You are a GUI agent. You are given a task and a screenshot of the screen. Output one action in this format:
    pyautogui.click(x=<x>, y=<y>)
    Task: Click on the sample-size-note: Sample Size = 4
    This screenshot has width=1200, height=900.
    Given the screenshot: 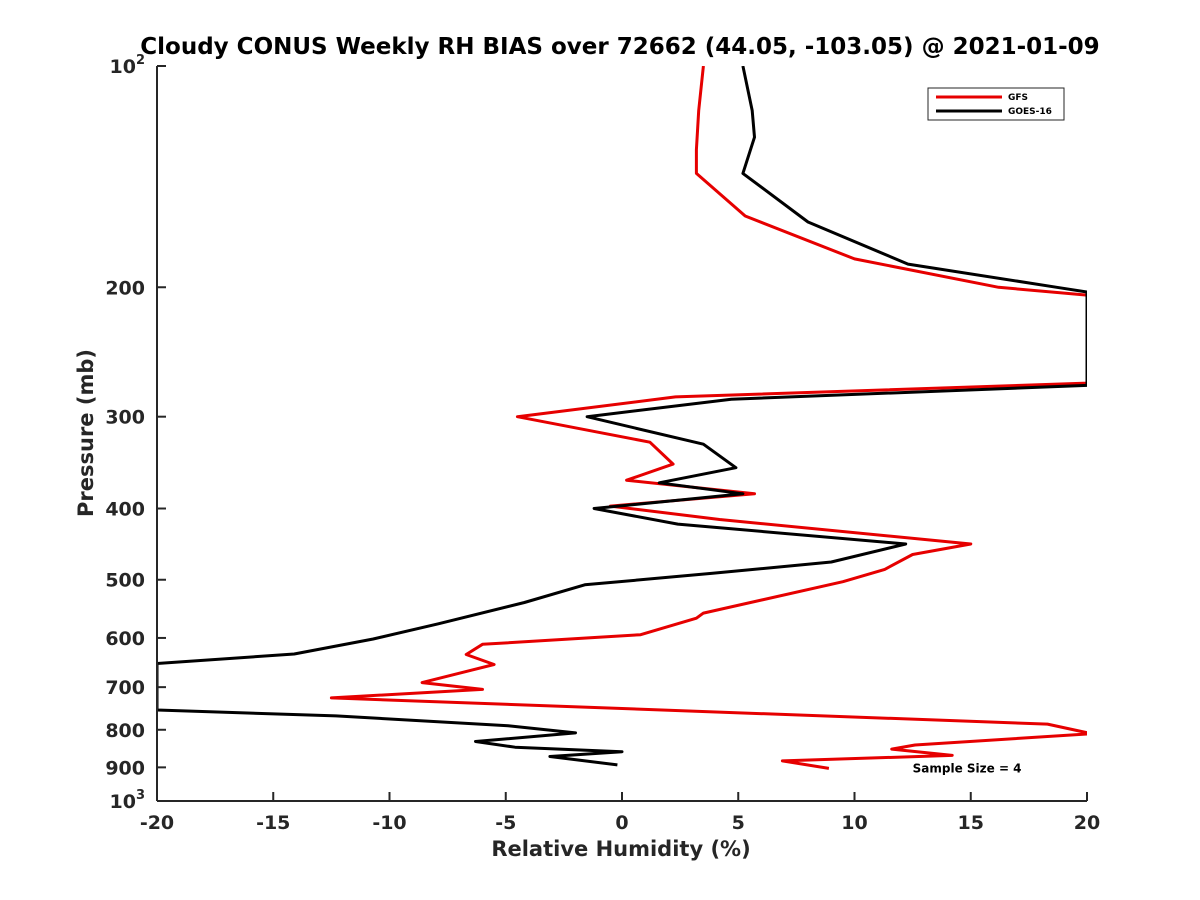 What is the action you would take?
    pyautogui.click(x=967, y=768)
    